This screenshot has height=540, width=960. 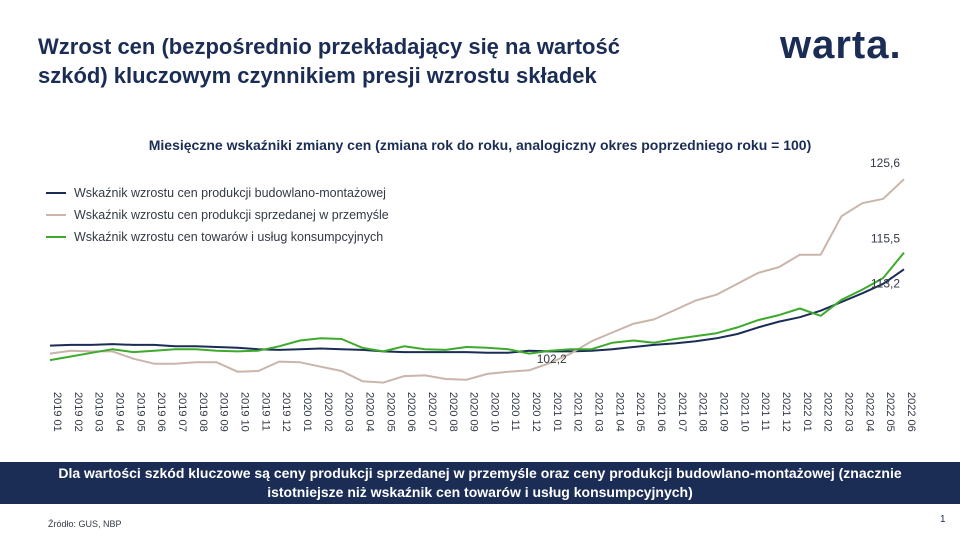 What do you see at coordinates (911, 412) in the screenshot?
I see `x-tick-label: 2022 06` at bounding box center [911, 412].